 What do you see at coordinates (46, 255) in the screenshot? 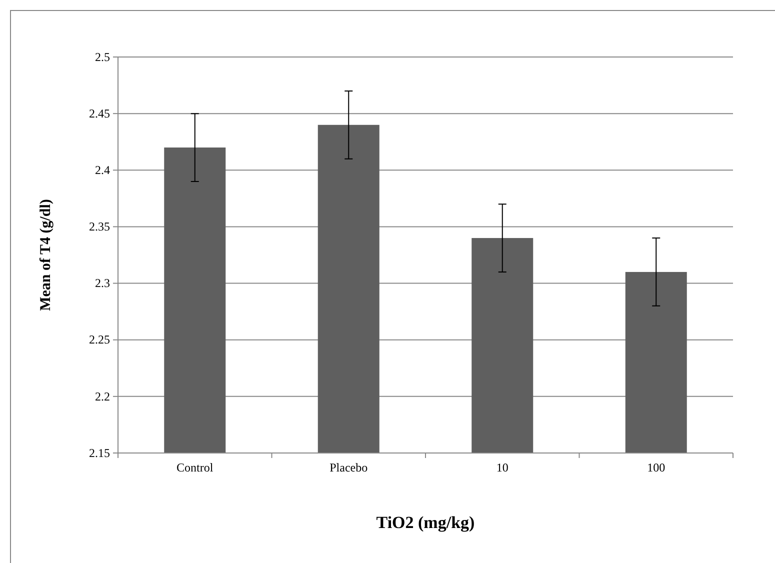
I see `y-axis-title: Mean of T4 (g/dl)` at bounding box center [46, 255].